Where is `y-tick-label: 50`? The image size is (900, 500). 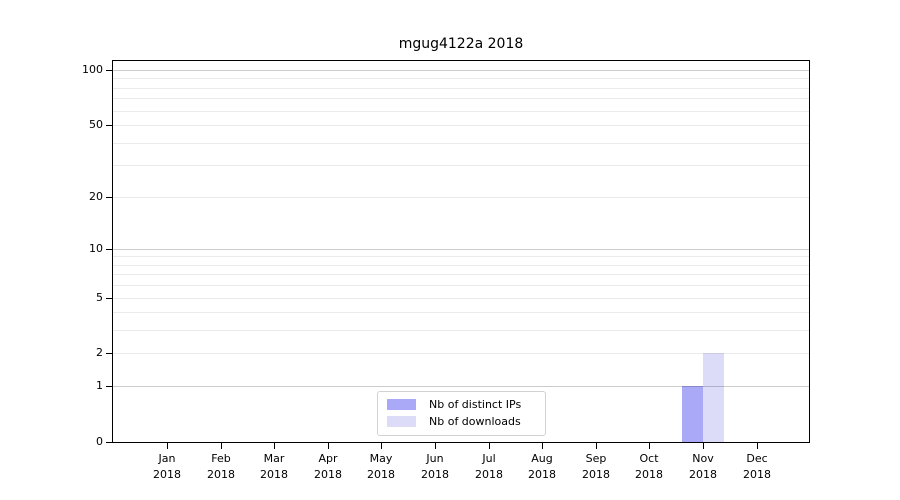
y-tick-label: 50 is located at coordinates (96, 124).